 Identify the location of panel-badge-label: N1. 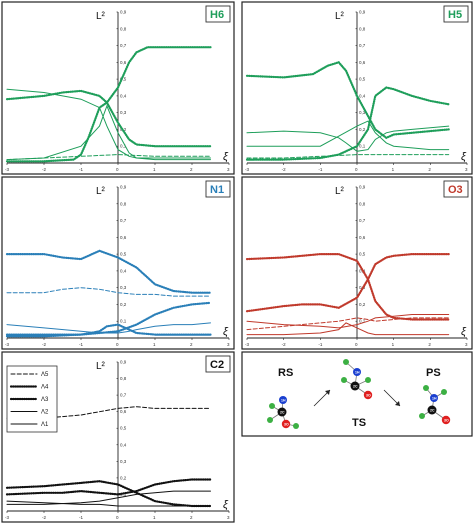
(217, 190).